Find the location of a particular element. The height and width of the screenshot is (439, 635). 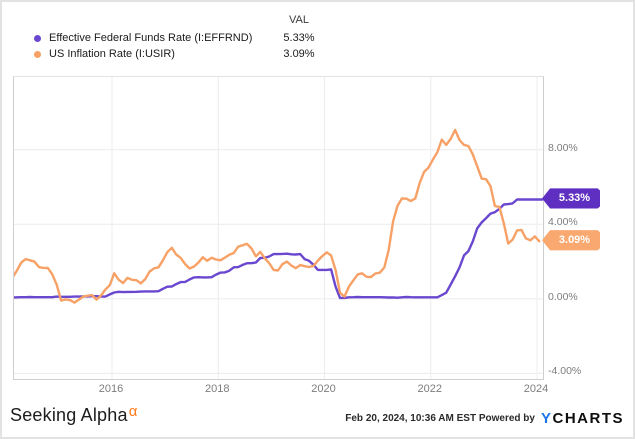

alpha-icon: α is located at coordinates (133, 411).